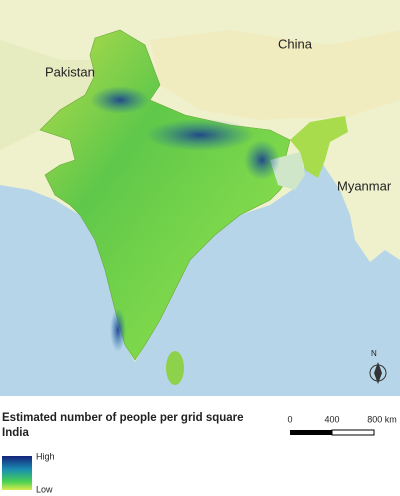 The width and height of the screenshot is (400, 496). Describe the element at coordinates (175, 368) in the screenshot. I see `sri-lanka` at that location.